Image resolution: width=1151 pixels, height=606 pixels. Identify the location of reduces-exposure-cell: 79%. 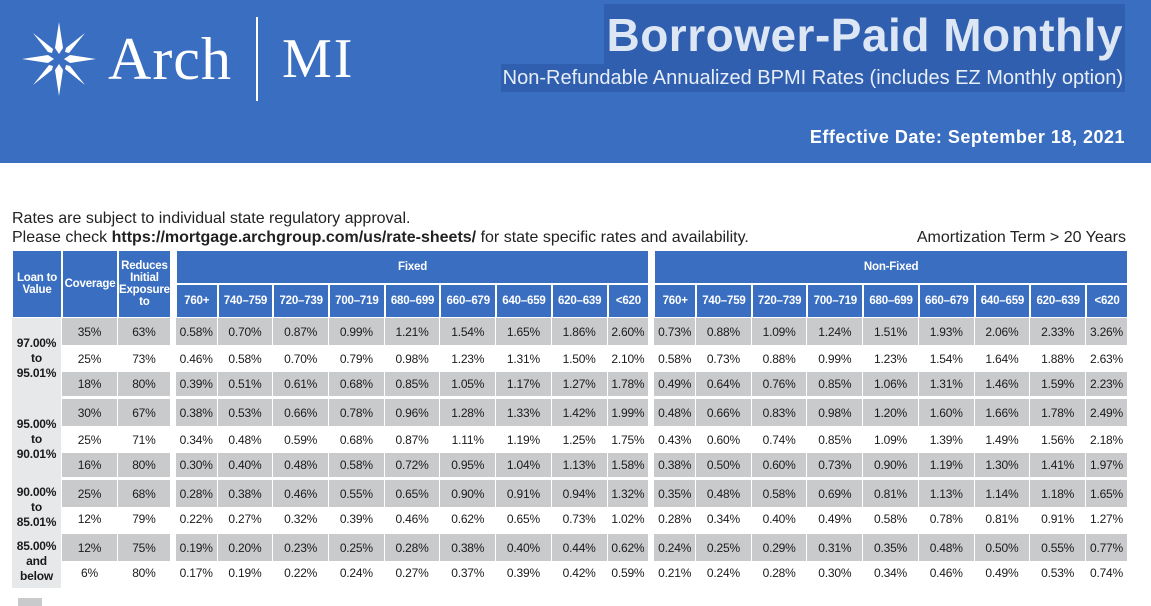
(144, 520).